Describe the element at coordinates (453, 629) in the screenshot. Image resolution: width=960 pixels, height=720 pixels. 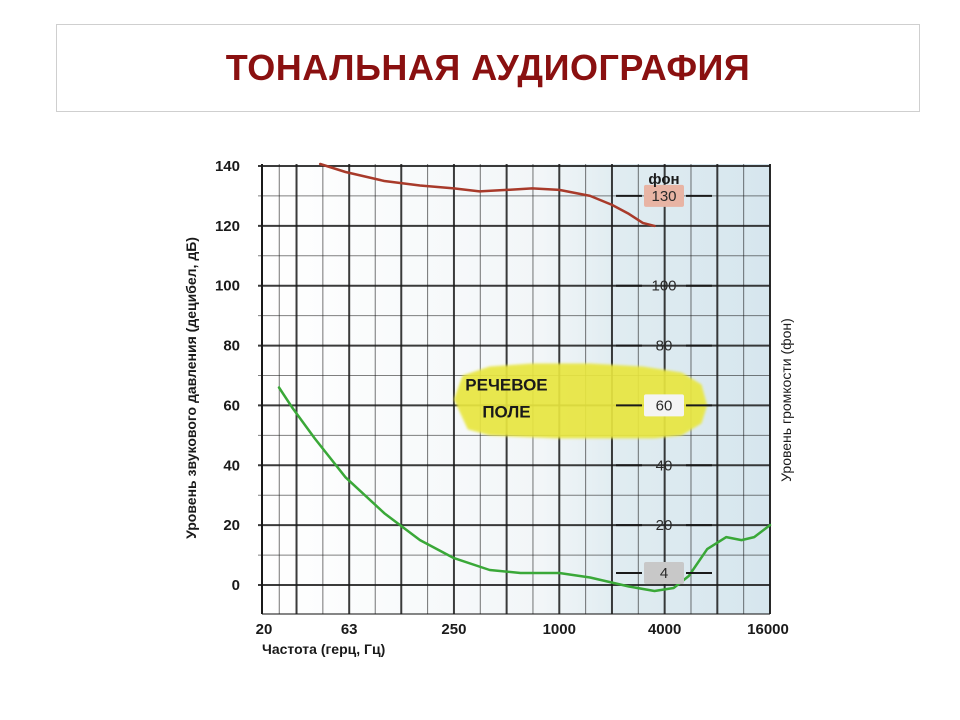
I see `x-tick-label: 250` at that location.